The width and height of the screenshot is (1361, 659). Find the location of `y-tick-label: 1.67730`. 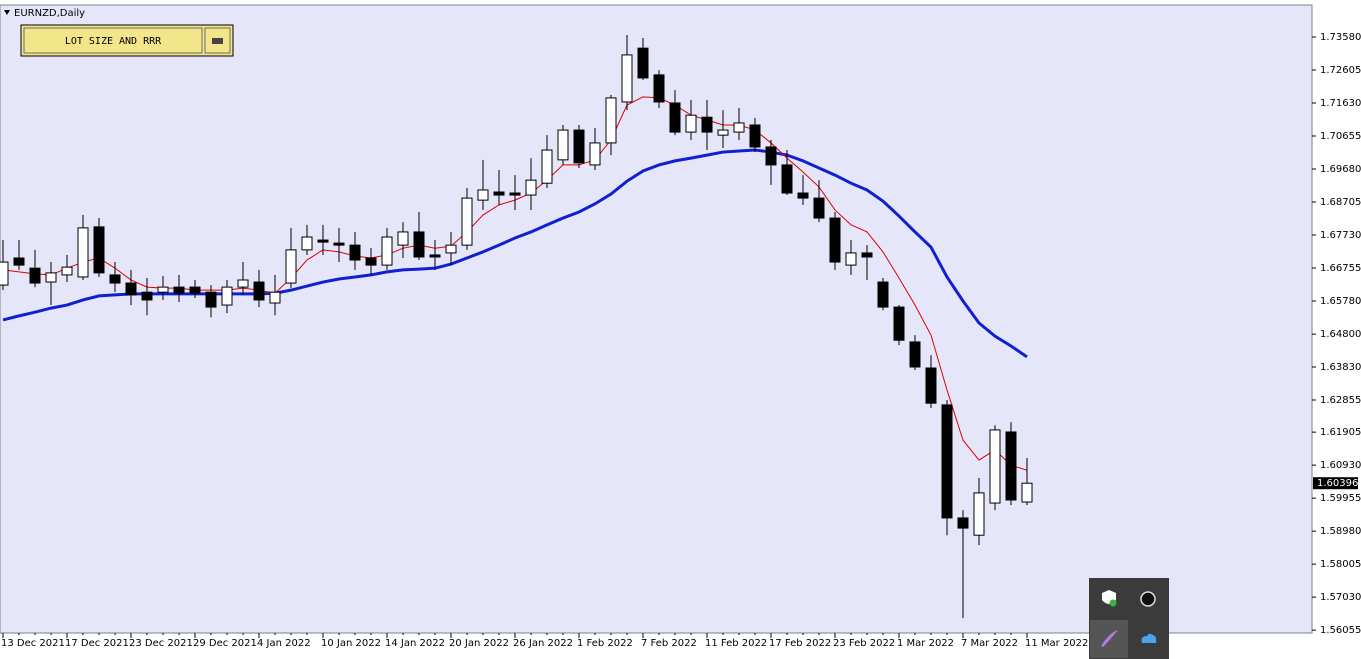

y-tick-label: 1.67730 is located at coordinates (1340, 235).